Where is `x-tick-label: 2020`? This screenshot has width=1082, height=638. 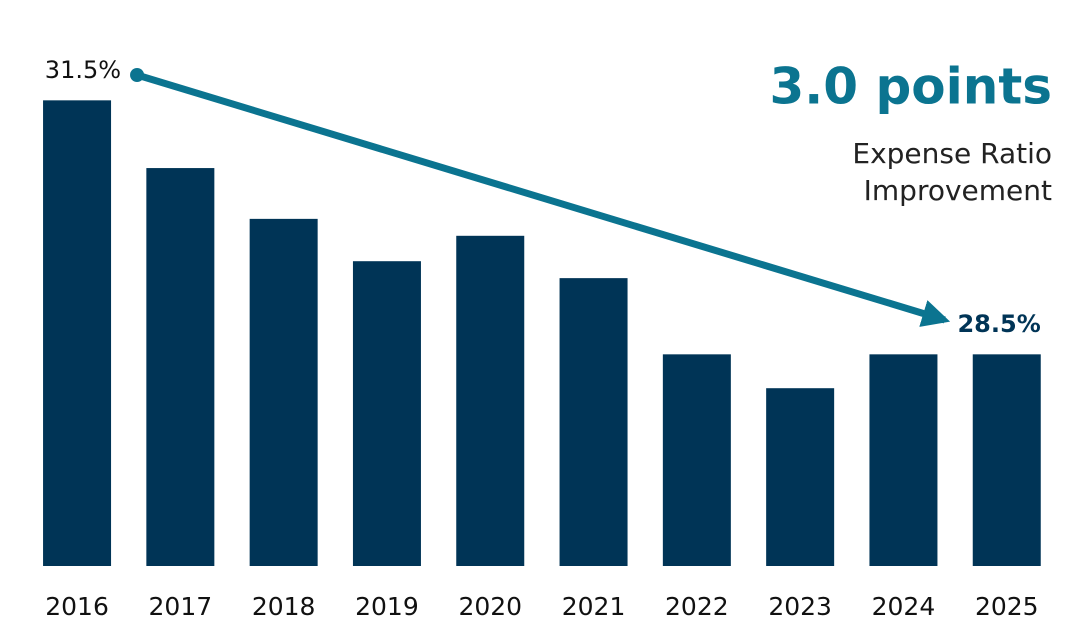
x-tick-label: 2020 is located at coordinates (490, 606).